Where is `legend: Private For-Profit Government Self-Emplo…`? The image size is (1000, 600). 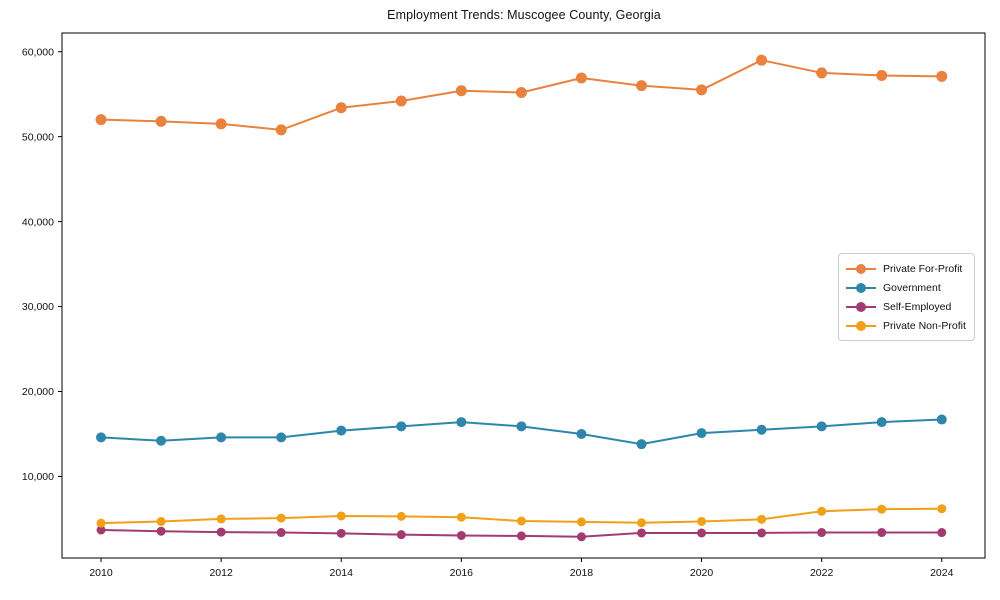
legend: Private For-Profit Government Self-Emplo… is located at coordinates (906, 297).